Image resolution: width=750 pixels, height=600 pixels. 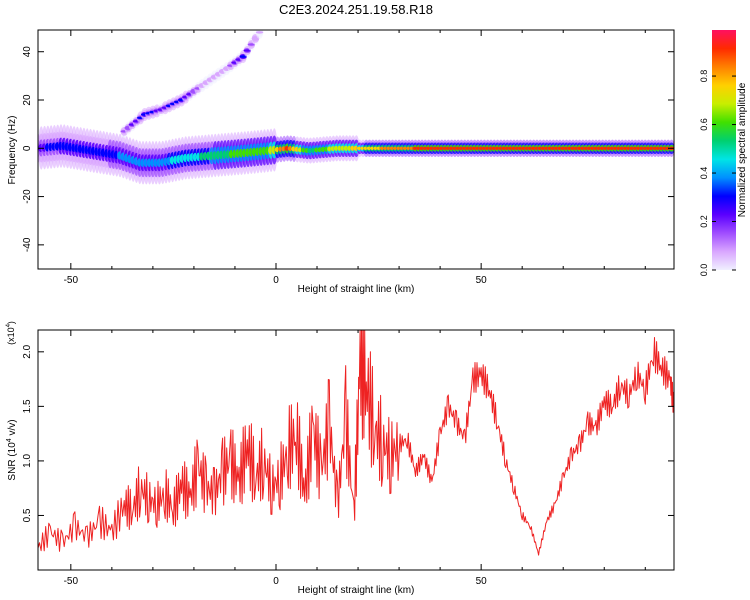 I want to click on y-tick-label: 40, so click(x=27, y=52).